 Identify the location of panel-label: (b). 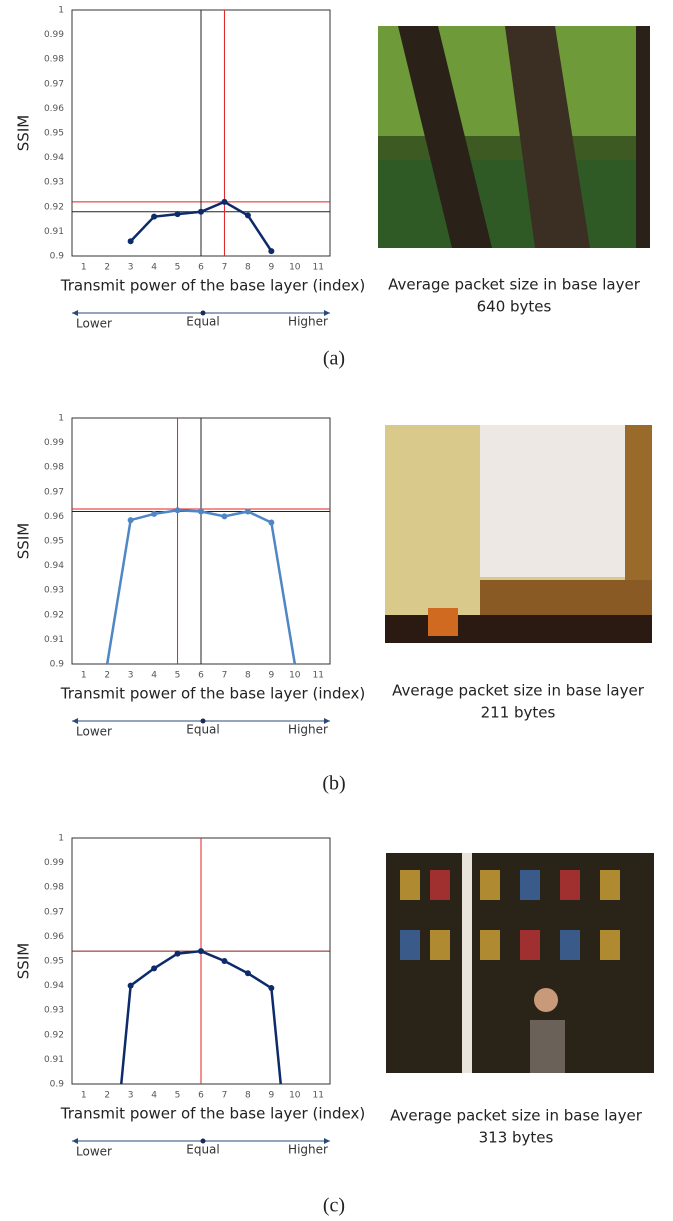
(333, 784).